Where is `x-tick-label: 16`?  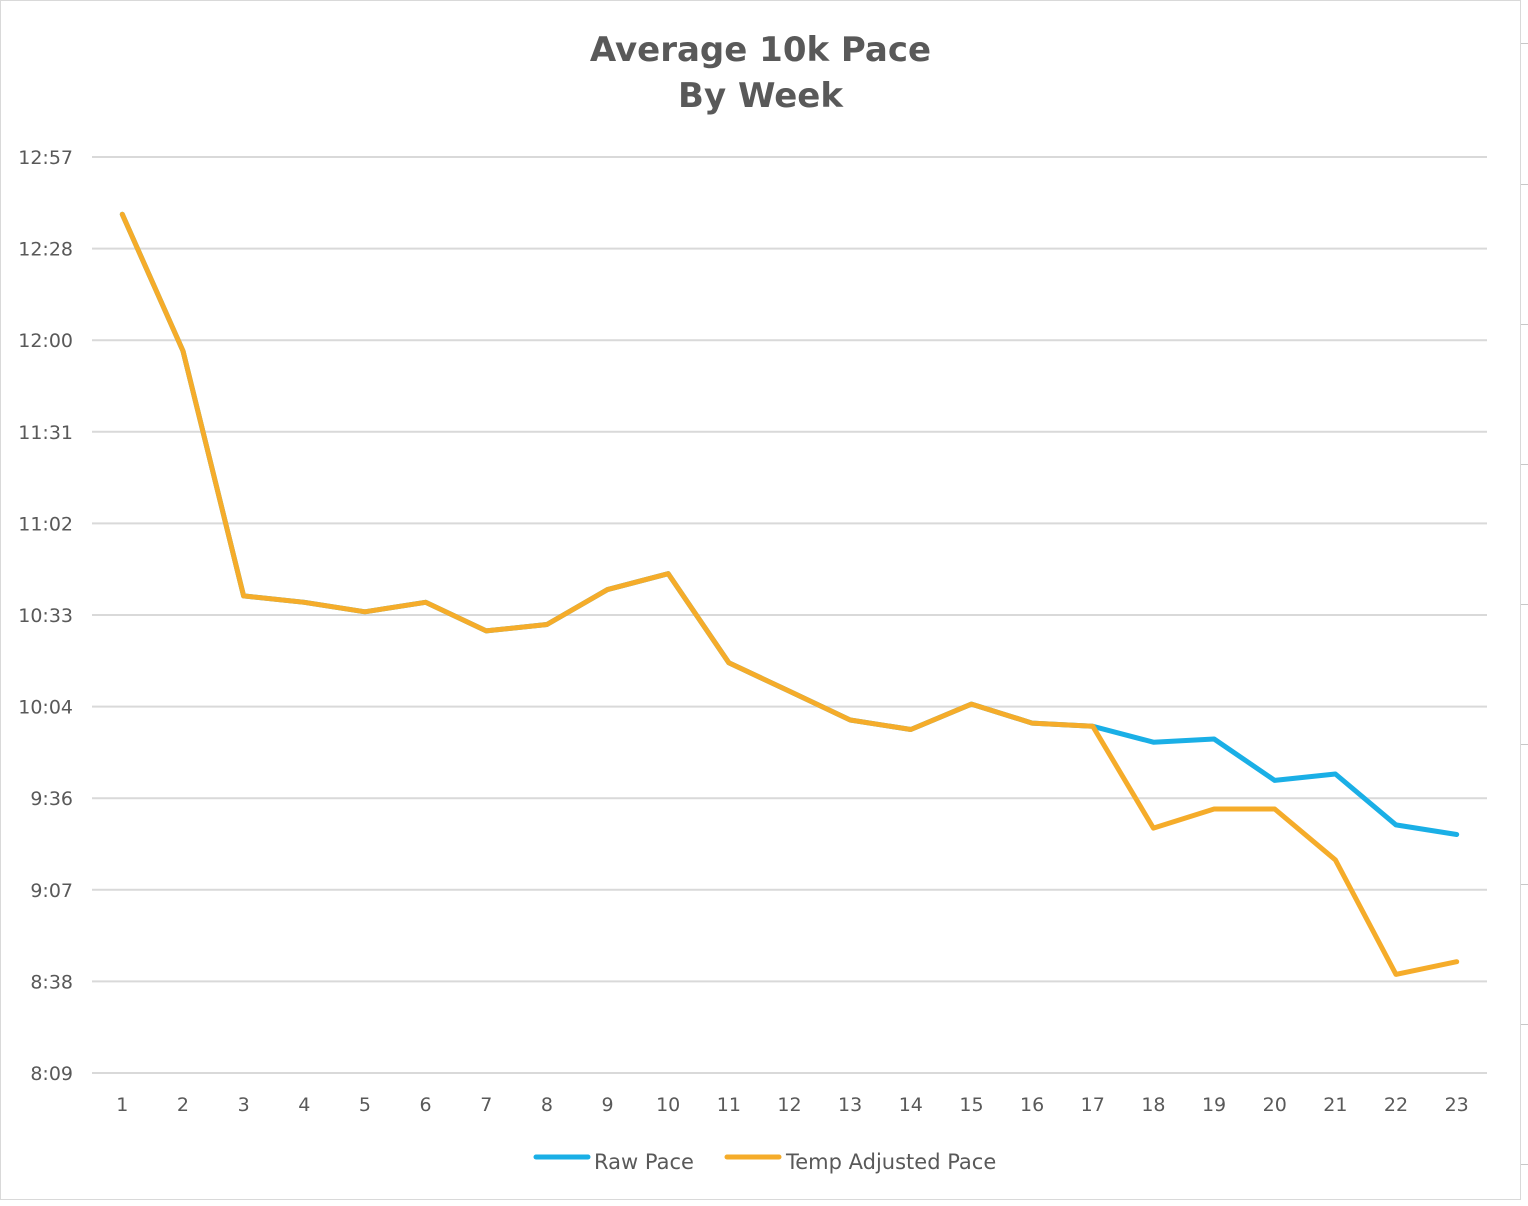
x-tick-label: 16 is located at coordinates (1032, 1105).